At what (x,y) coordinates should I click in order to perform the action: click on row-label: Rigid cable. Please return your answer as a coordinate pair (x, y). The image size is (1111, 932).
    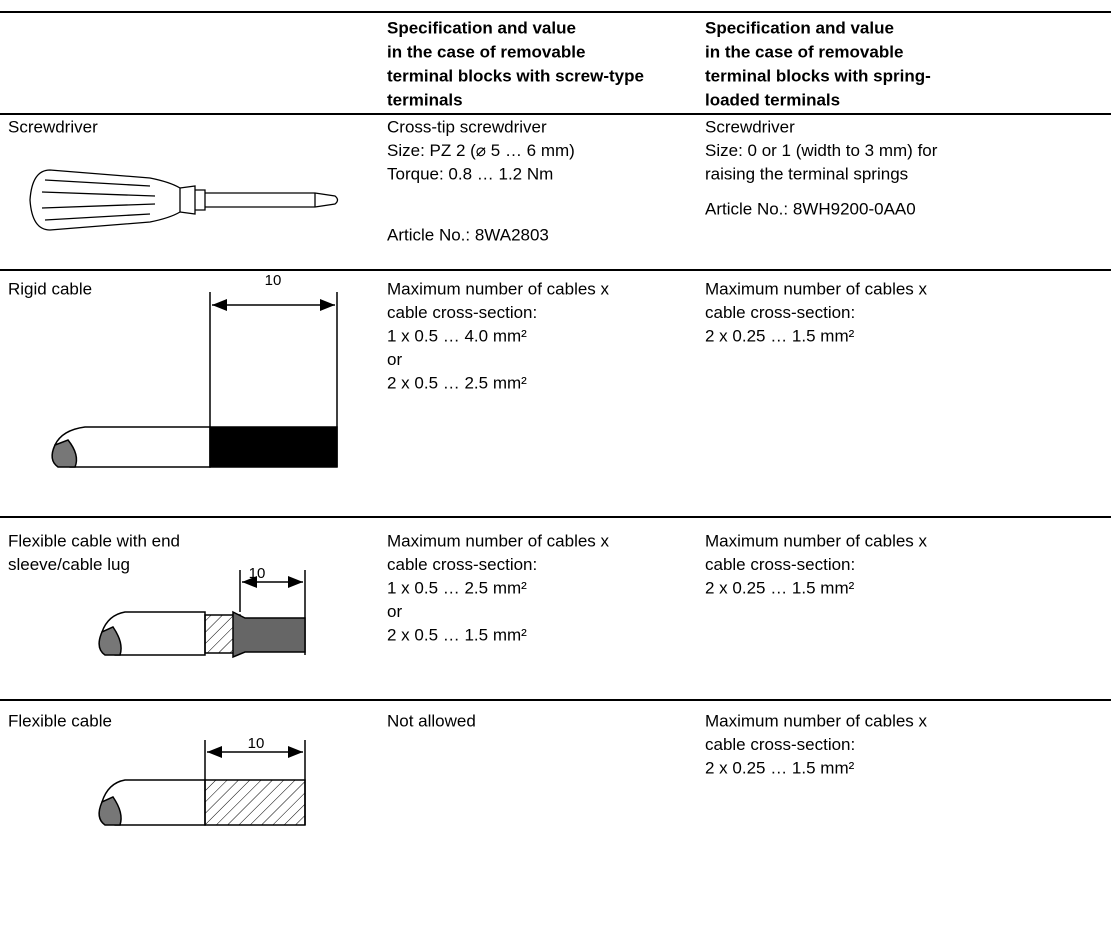
    Looking at the image, I should click on (50, 288).